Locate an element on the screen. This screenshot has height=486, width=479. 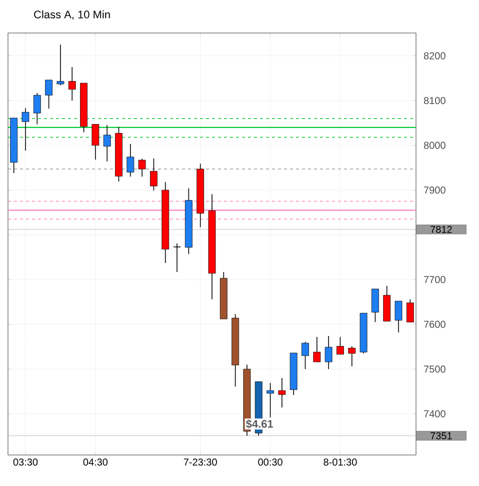
y-tick-label: 7700 is located at coordinates (435, 280).